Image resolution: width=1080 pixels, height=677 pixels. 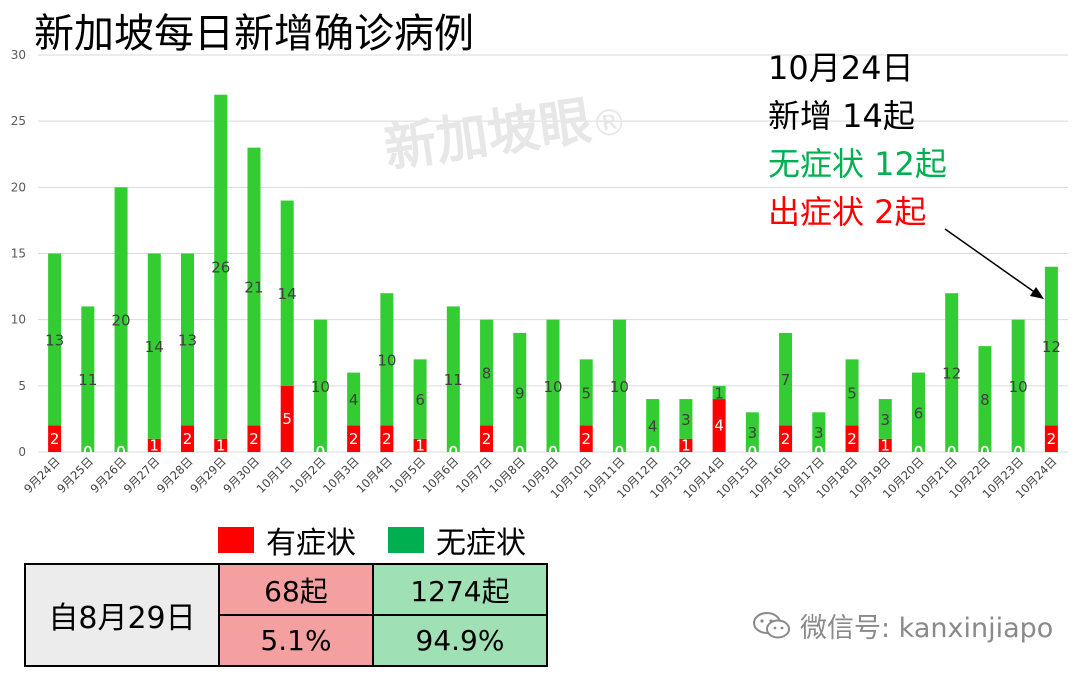 I want to click on summary-symptomatic-count: 68起, so click(x=296, y=589).